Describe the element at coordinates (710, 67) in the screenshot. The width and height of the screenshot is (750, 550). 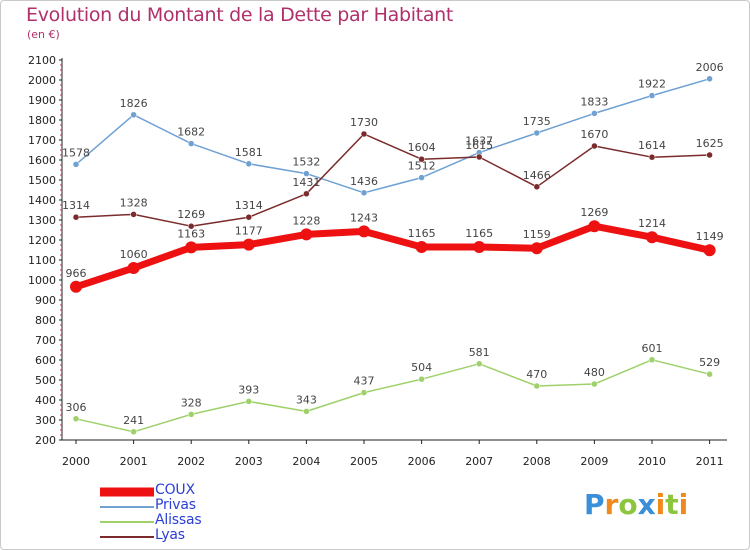
I see `data-label-privas: 2006` at that location.